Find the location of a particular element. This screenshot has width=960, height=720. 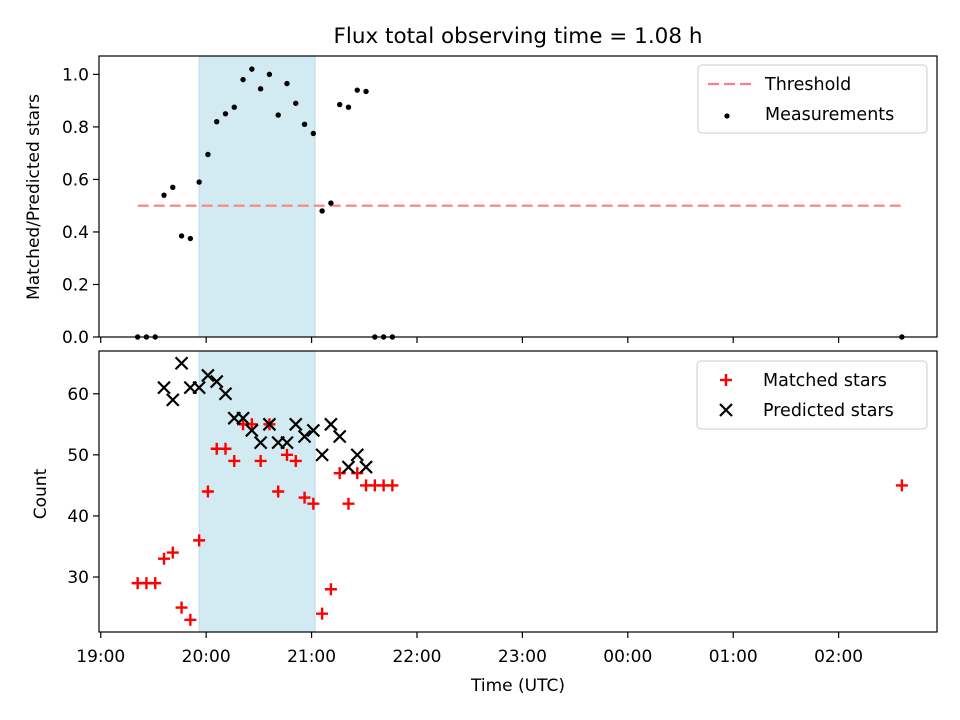

top-y-tick-label: 1.0 is located at coordinates (75, 75).